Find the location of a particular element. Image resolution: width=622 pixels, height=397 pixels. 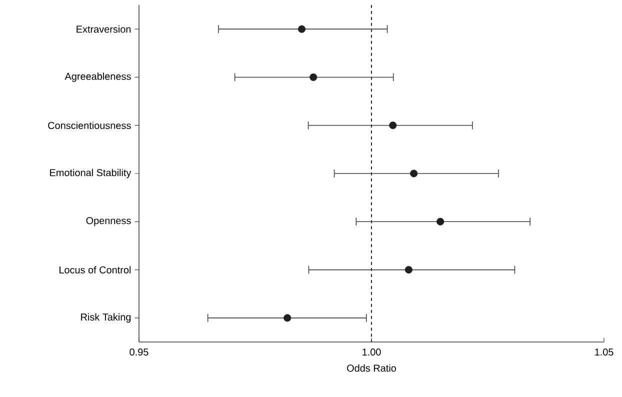

x-axis-title: Odds Ratio is located at coordinates (371, 368).